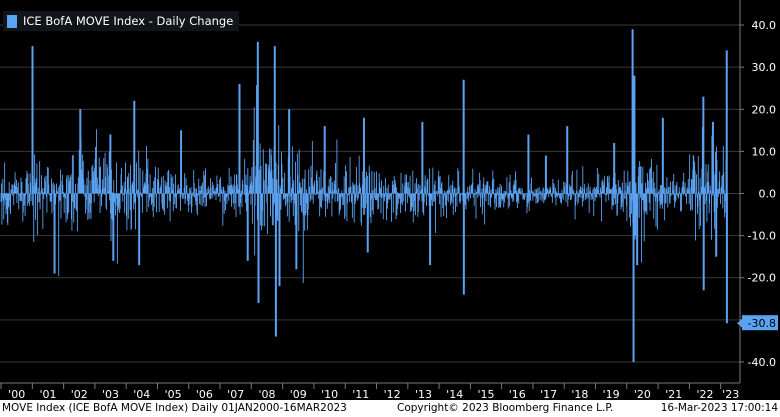 This screenshot has height=417, width=780. What do you see at coordinates (704, 394) in the screenshot?
I see `x-tick-label: '22` at bounding box center [704, 394].